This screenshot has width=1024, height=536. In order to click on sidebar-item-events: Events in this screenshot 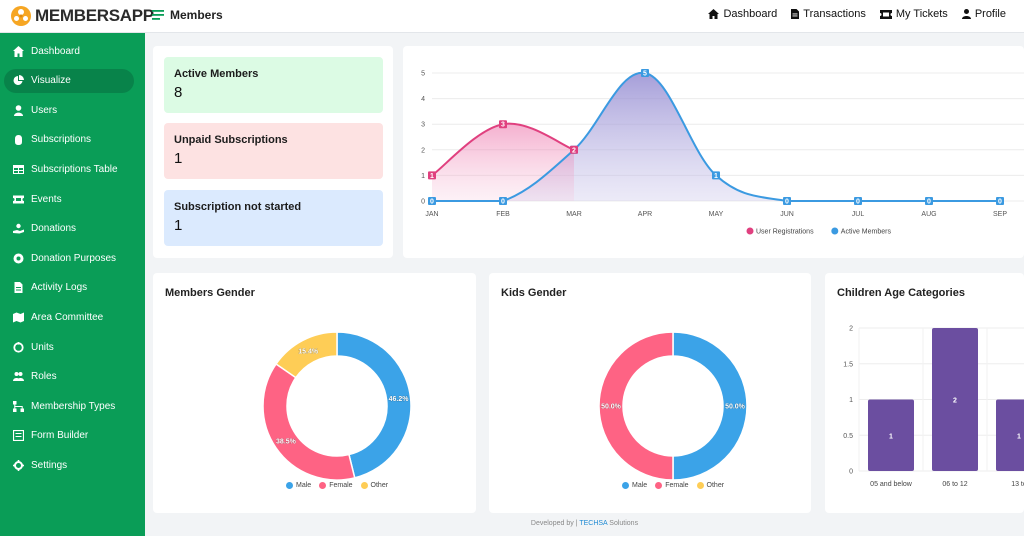, I will do `click(69, 199)`.